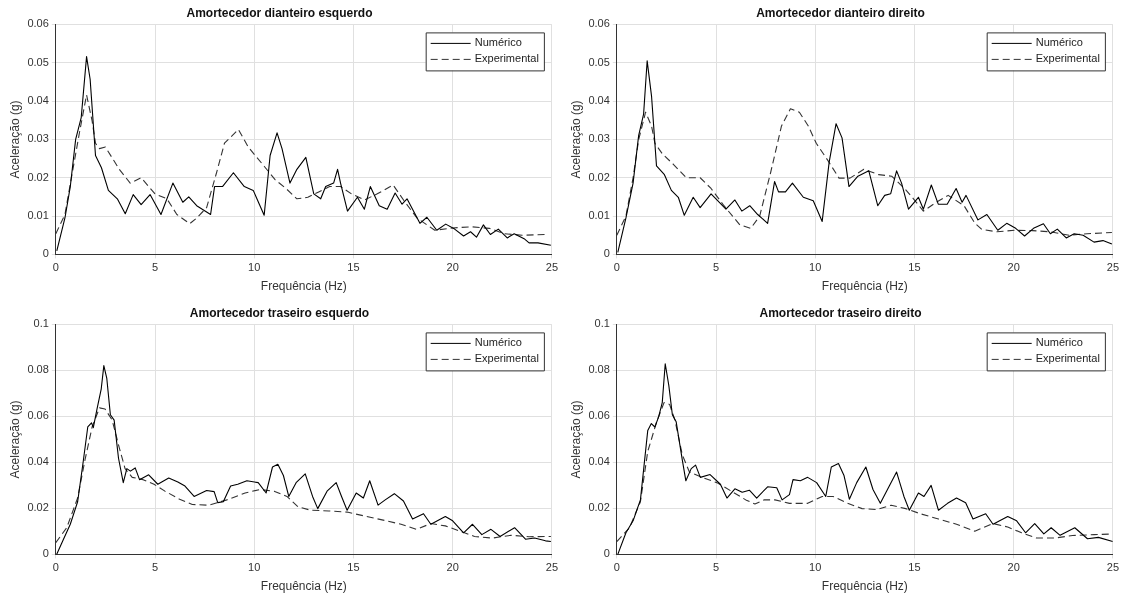 This screenshot has height=600, width=1123. I want to click on chart-title: Amortecedor dianteiro esquerdo, so click(279, 12).